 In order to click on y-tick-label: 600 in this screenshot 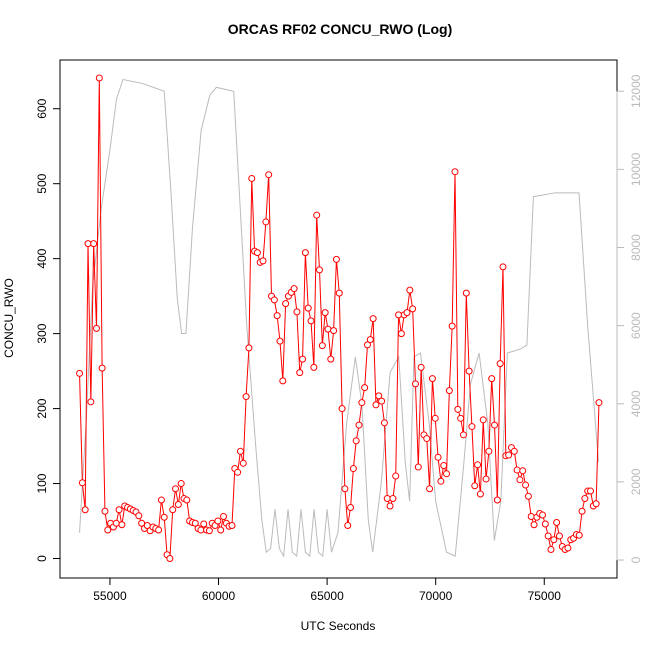, I will do `click(42, 108)`.